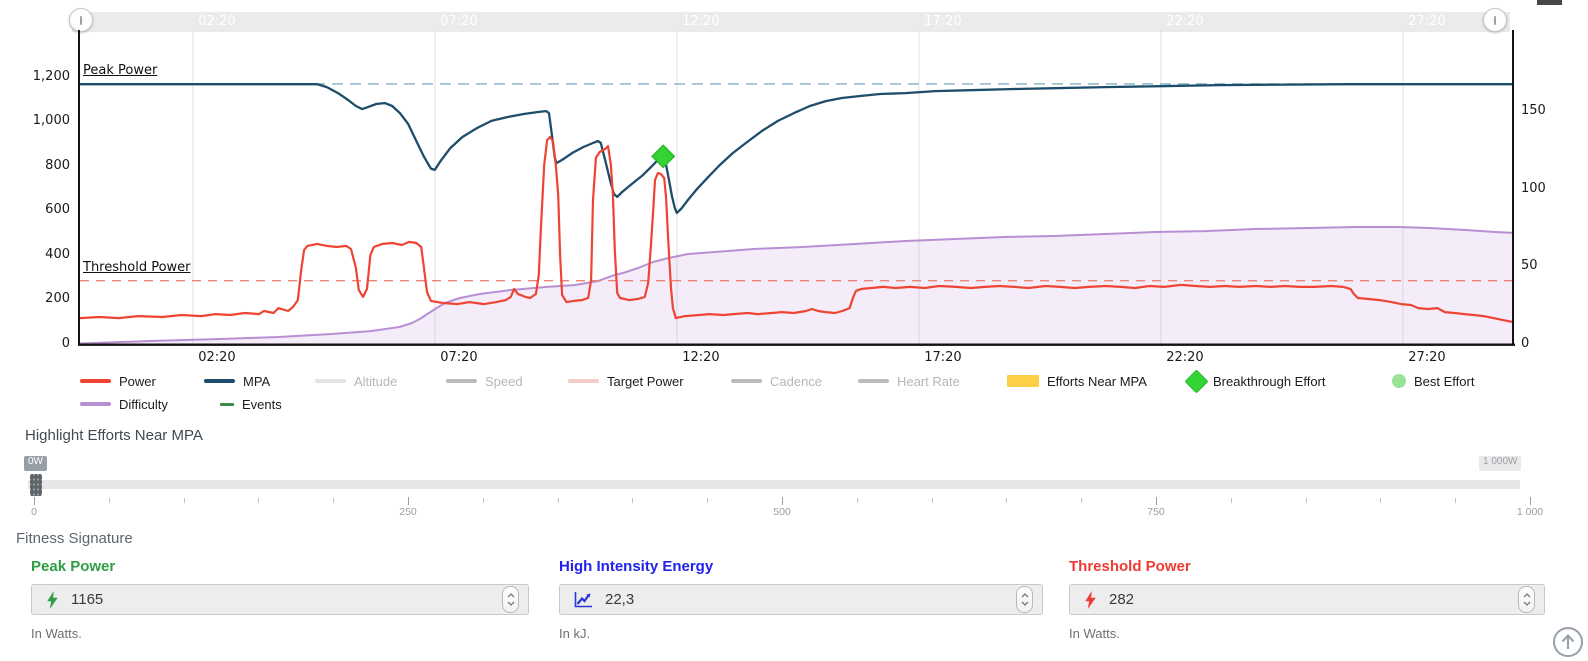 The image size is (1588, 661). What do you see at coordinates (57, 210) in the screenshot?
I see `y-axis-tick-label: 600` at bounding box center [57, 210].